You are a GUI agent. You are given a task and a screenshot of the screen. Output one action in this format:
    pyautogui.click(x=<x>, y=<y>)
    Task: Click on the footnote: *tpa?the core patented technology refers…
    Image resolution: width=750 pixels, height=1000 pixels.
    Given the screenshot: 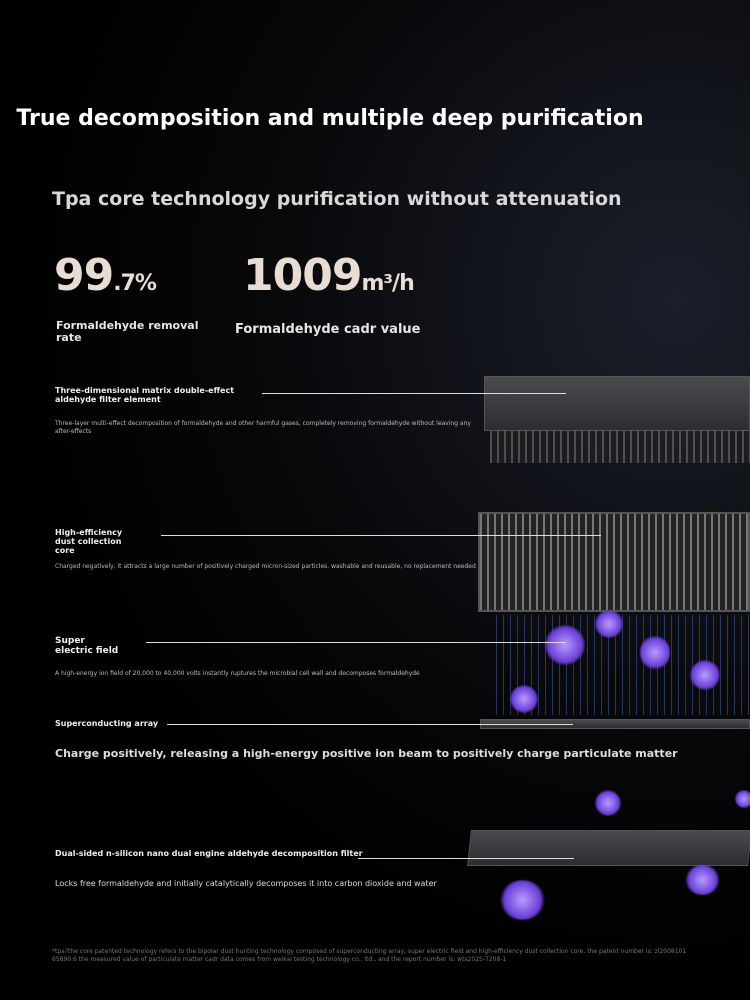 What is the action you would take?
    pyautogui.click(x=369, y=955)
    